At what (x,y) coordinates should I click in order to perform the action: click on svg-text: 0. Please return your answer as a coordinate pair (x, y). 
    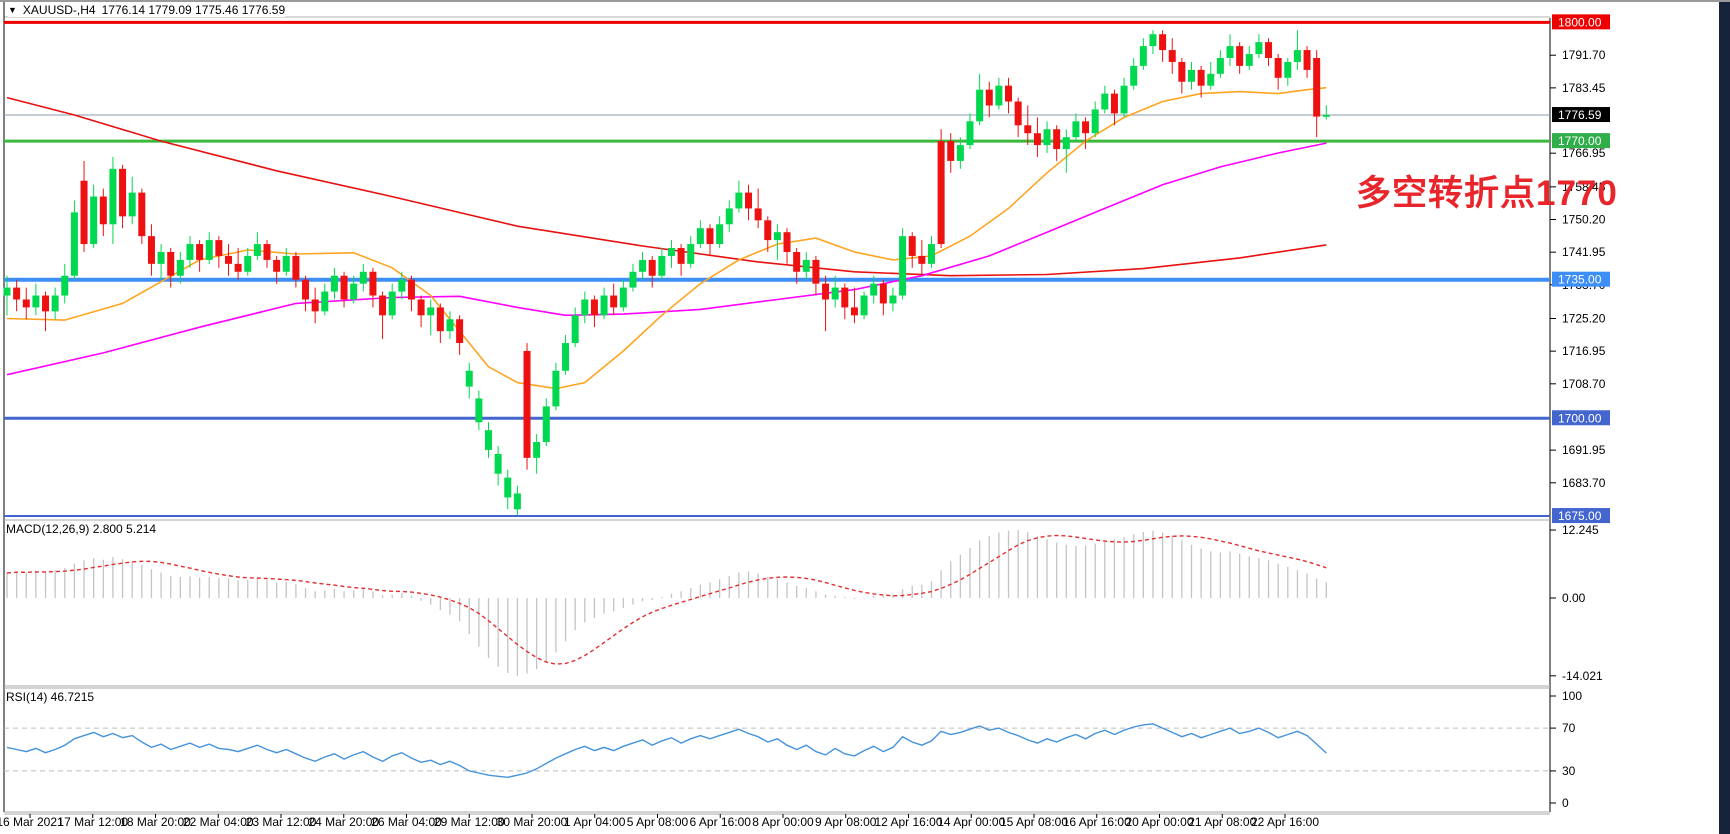
    Looking at the image, I should click on (1565, 803).